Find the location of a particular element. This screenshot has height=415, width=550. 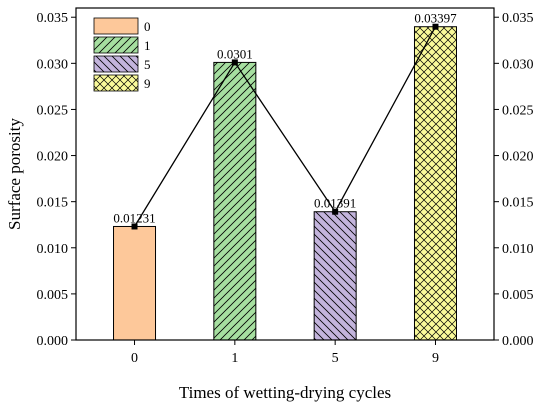

legend-label: 9 is located at coordinates (147, 83).